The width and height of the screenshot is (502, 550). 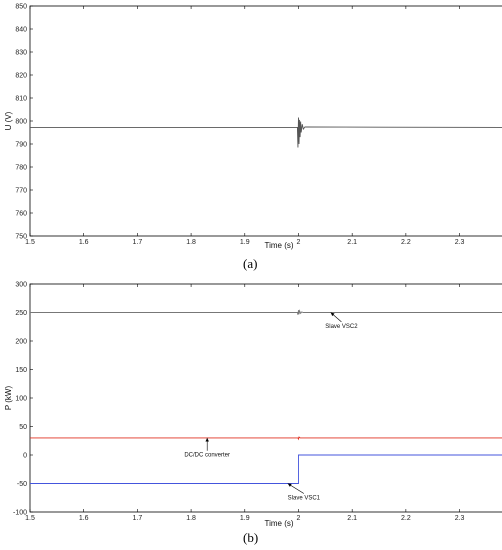 What do you see at coordinates (191, 242) in the screenshot?
I see `chart-a-x-tick-label: 1.8` at bounding box center [191, 242].